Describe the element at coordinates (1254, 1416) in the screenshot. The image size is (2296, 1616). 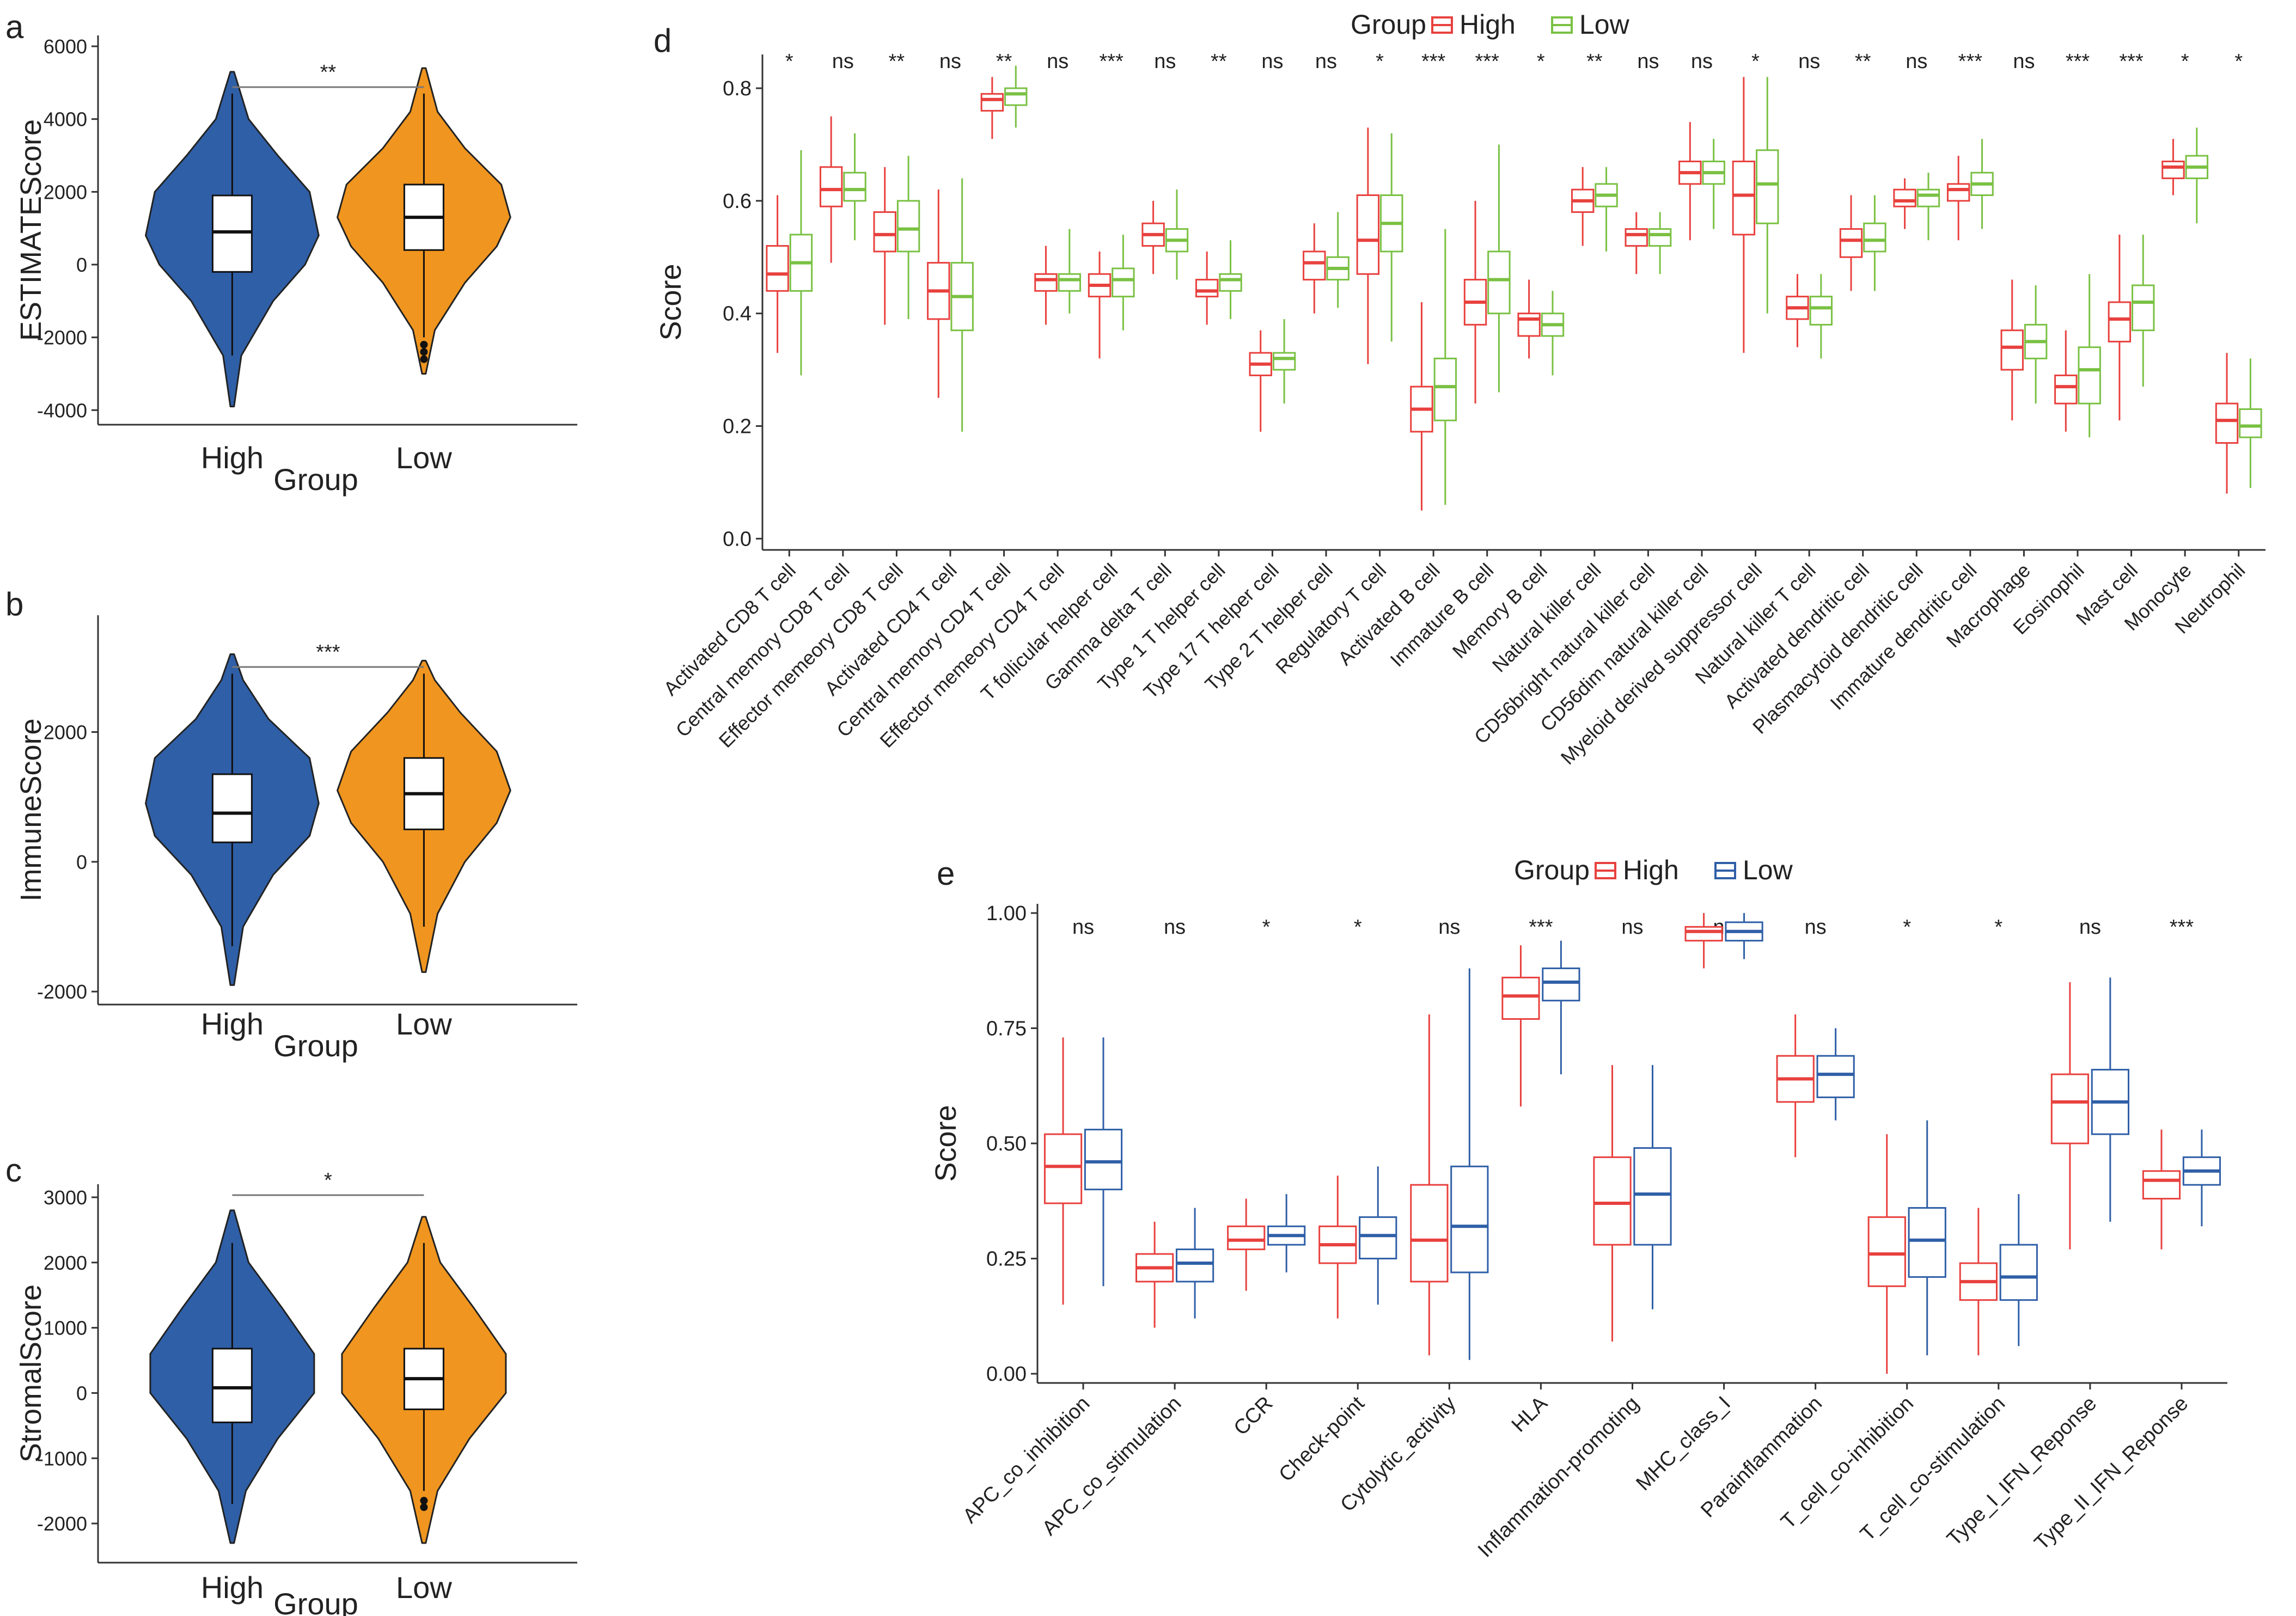
I see `x-tick-label: CCR` at that location.